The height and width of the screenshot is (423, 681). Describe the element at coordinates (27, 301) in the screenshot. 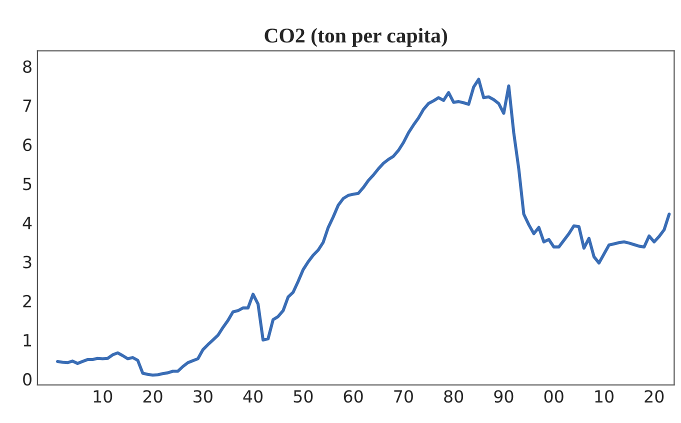

I see `y-tick-label: 2` at that location.